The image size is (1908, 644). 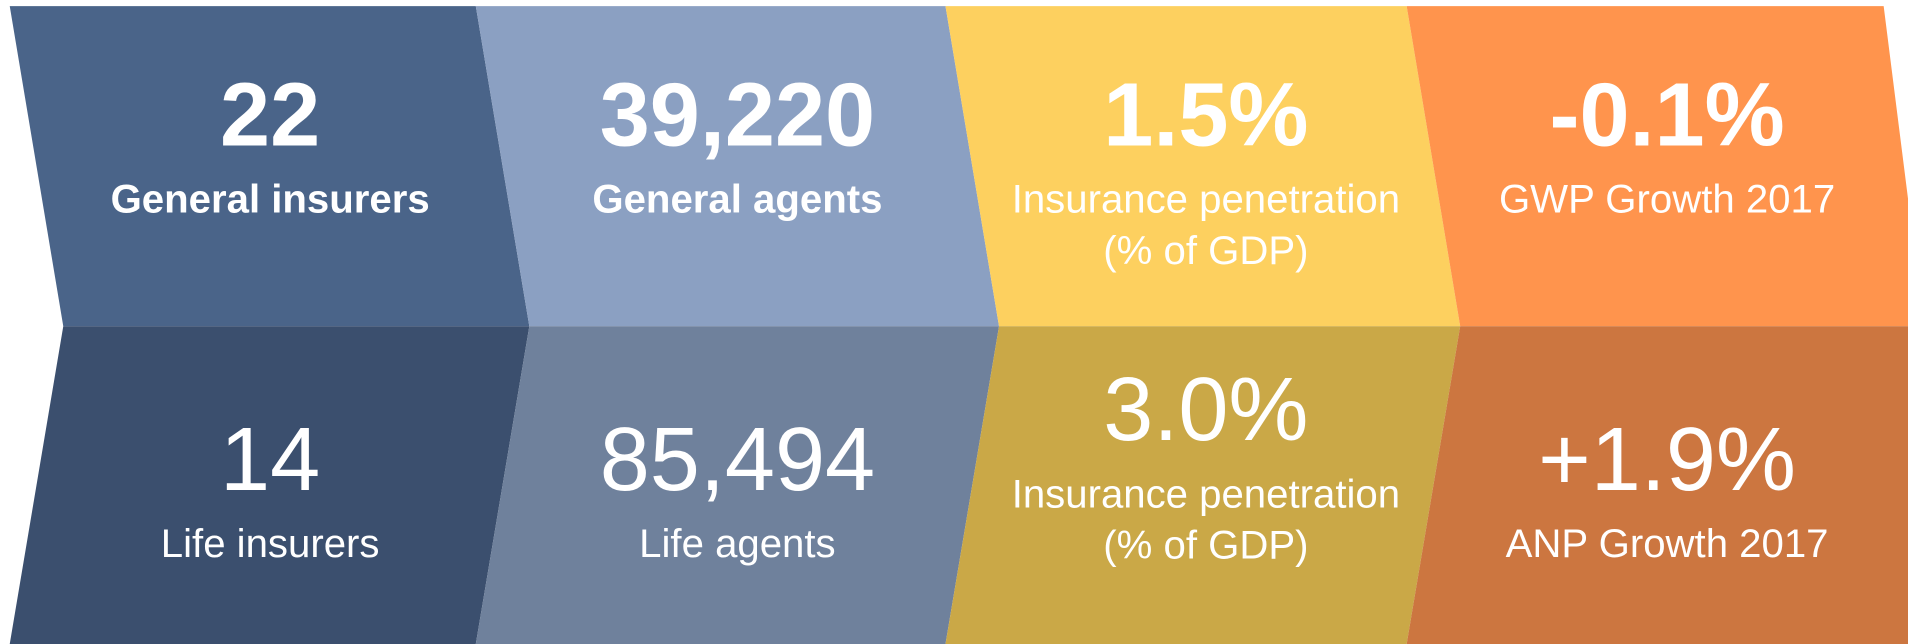 I want to click on tile-value: -0.1%, so click(x=1666, y=115).